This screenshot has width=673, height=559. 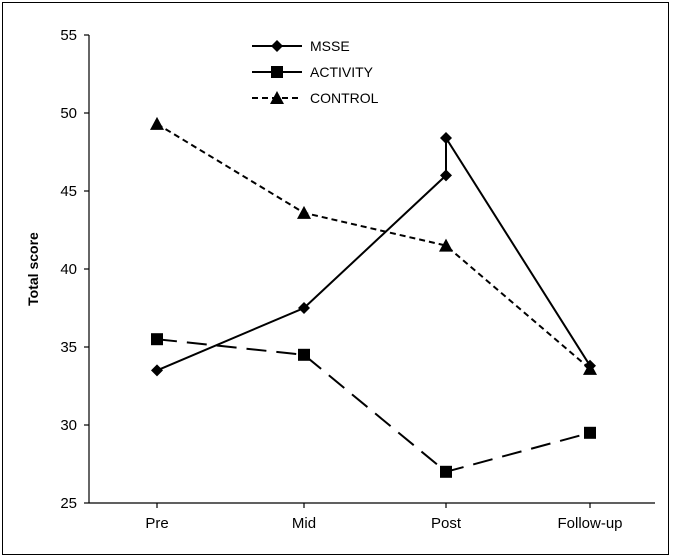 What do you see at coordinates (68, 35) in the screenshot?
I see `y-tick-label: 55` at bounding box center [68, 35].